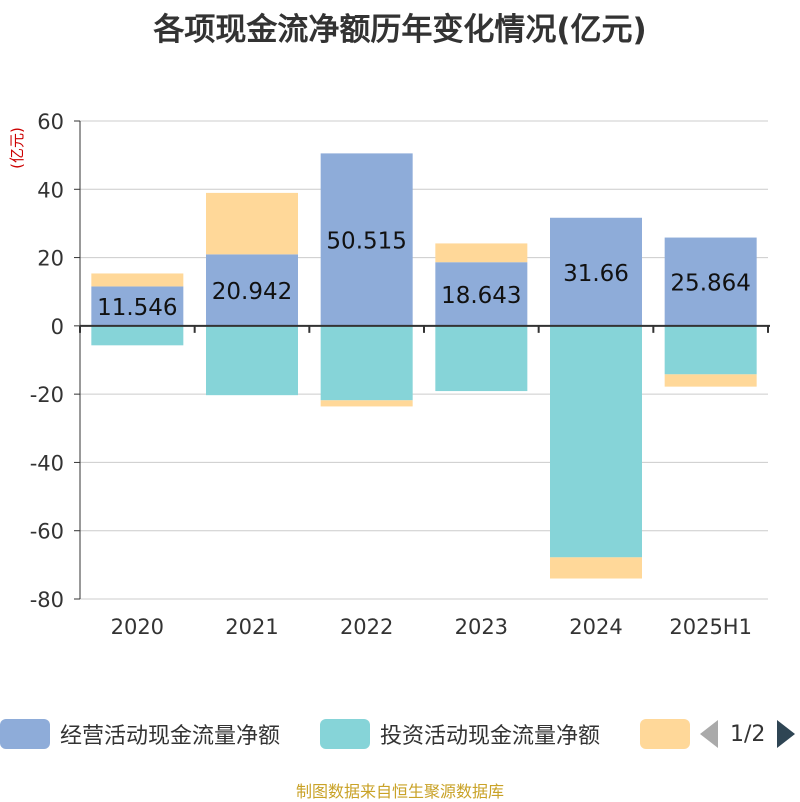 Image resolution: width=800 pixels, height=802 pixels. Describe the element at coordinates (366, 363) in the screenshot. I see `bar-series-1-2022` at that location.